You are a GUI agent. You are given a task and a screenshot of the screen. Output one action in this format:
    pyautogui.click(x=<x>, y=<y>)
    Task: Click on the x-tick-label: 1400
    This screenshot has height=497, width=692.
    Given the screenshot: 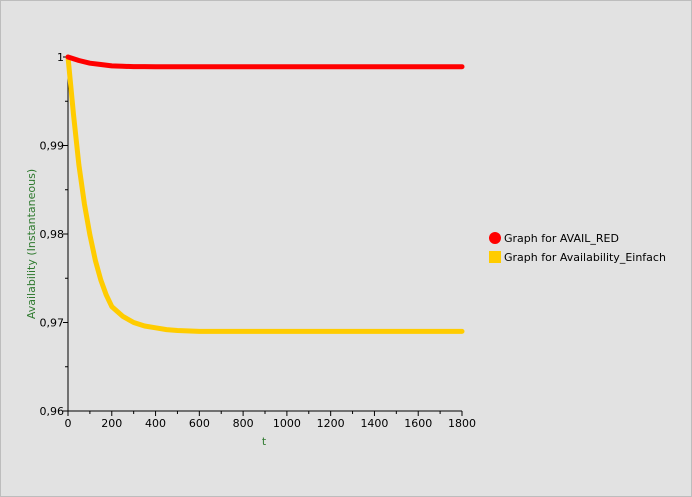 What is the action you would take?
    pyautogui.click(x=374, y=423)
    